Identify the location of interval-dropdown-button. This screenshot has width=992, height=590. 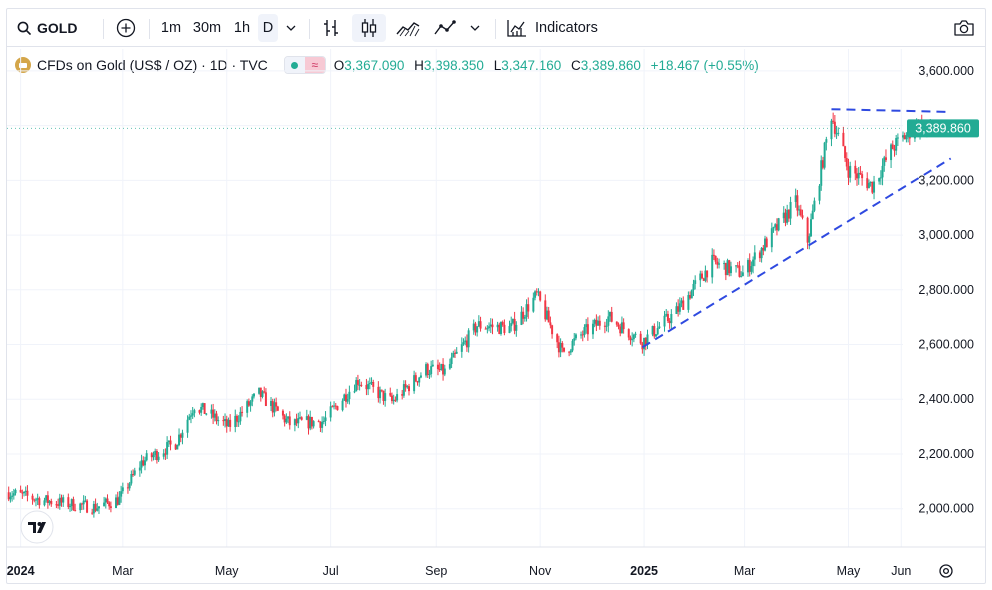
(291, 28).